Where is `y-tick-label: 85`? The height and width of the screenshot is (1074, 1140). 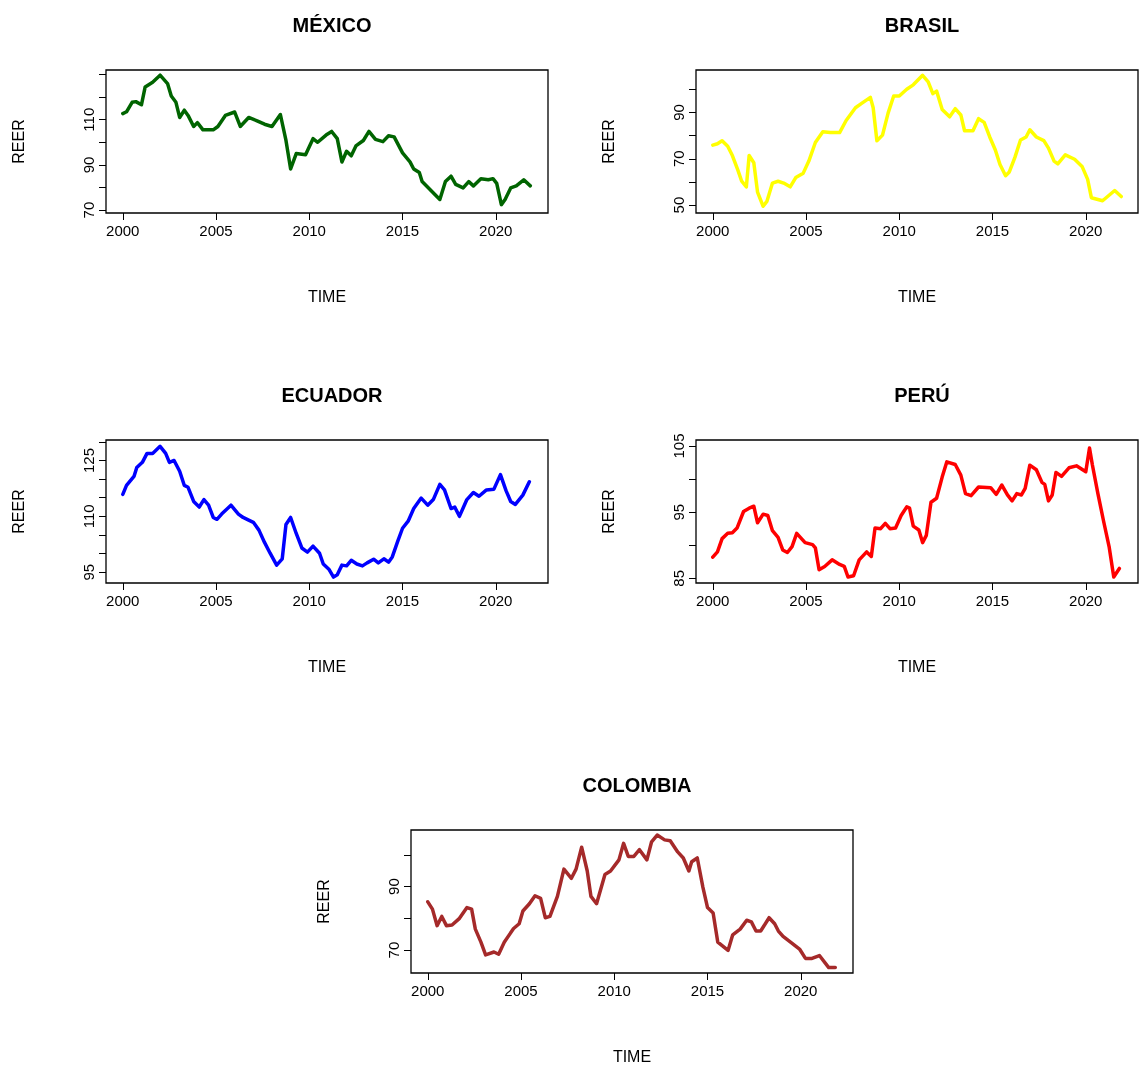 y-tick-label: 85 is located at coordinates (678, 578).